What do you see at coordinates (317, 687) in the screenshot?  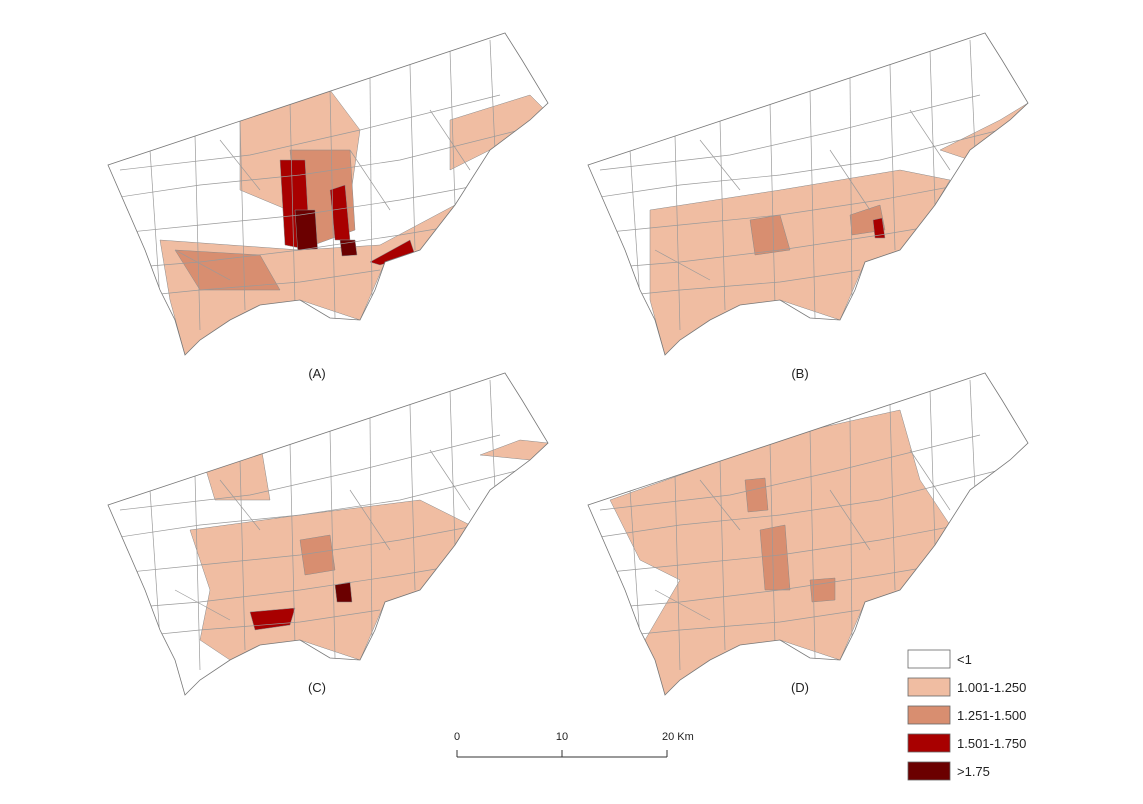 I see `panel-label: (C)` at bounding box center [317, 687].